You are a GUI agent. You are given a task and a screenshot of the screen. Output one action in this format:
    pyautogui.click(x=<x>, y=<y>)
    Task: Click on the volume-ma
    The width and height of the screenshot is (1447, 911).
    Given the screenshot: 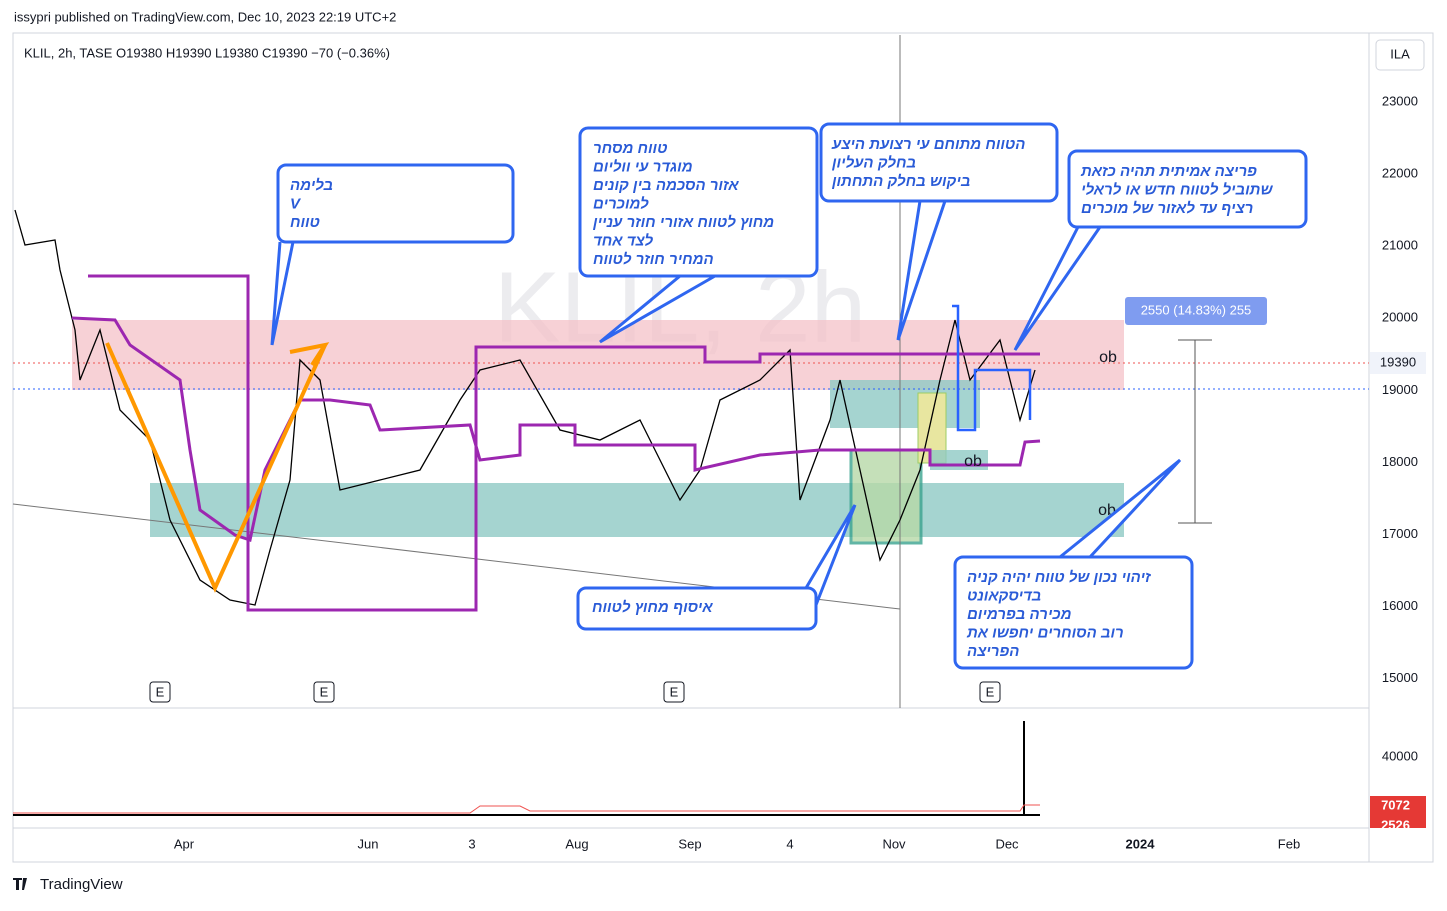 What is the action you would take?
    pyautogui.click(x=526, y=809)
    